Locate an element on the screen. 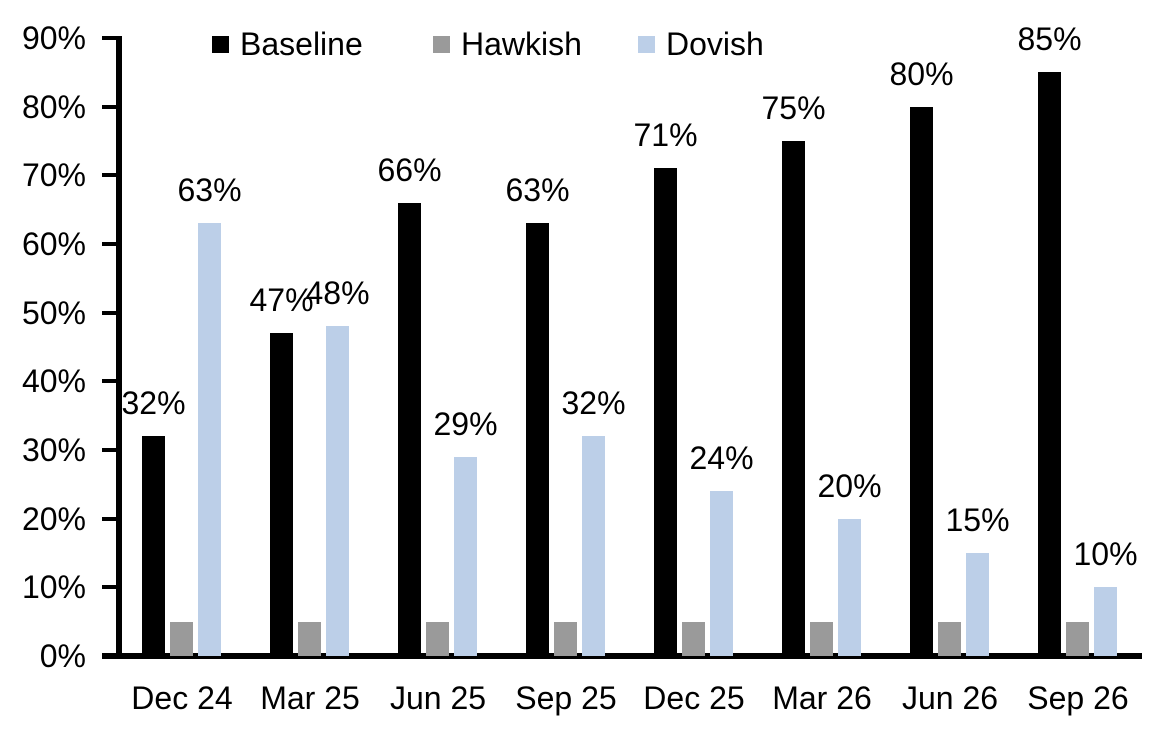  y-tick-label: 10% is located at coordinates (53, 587).